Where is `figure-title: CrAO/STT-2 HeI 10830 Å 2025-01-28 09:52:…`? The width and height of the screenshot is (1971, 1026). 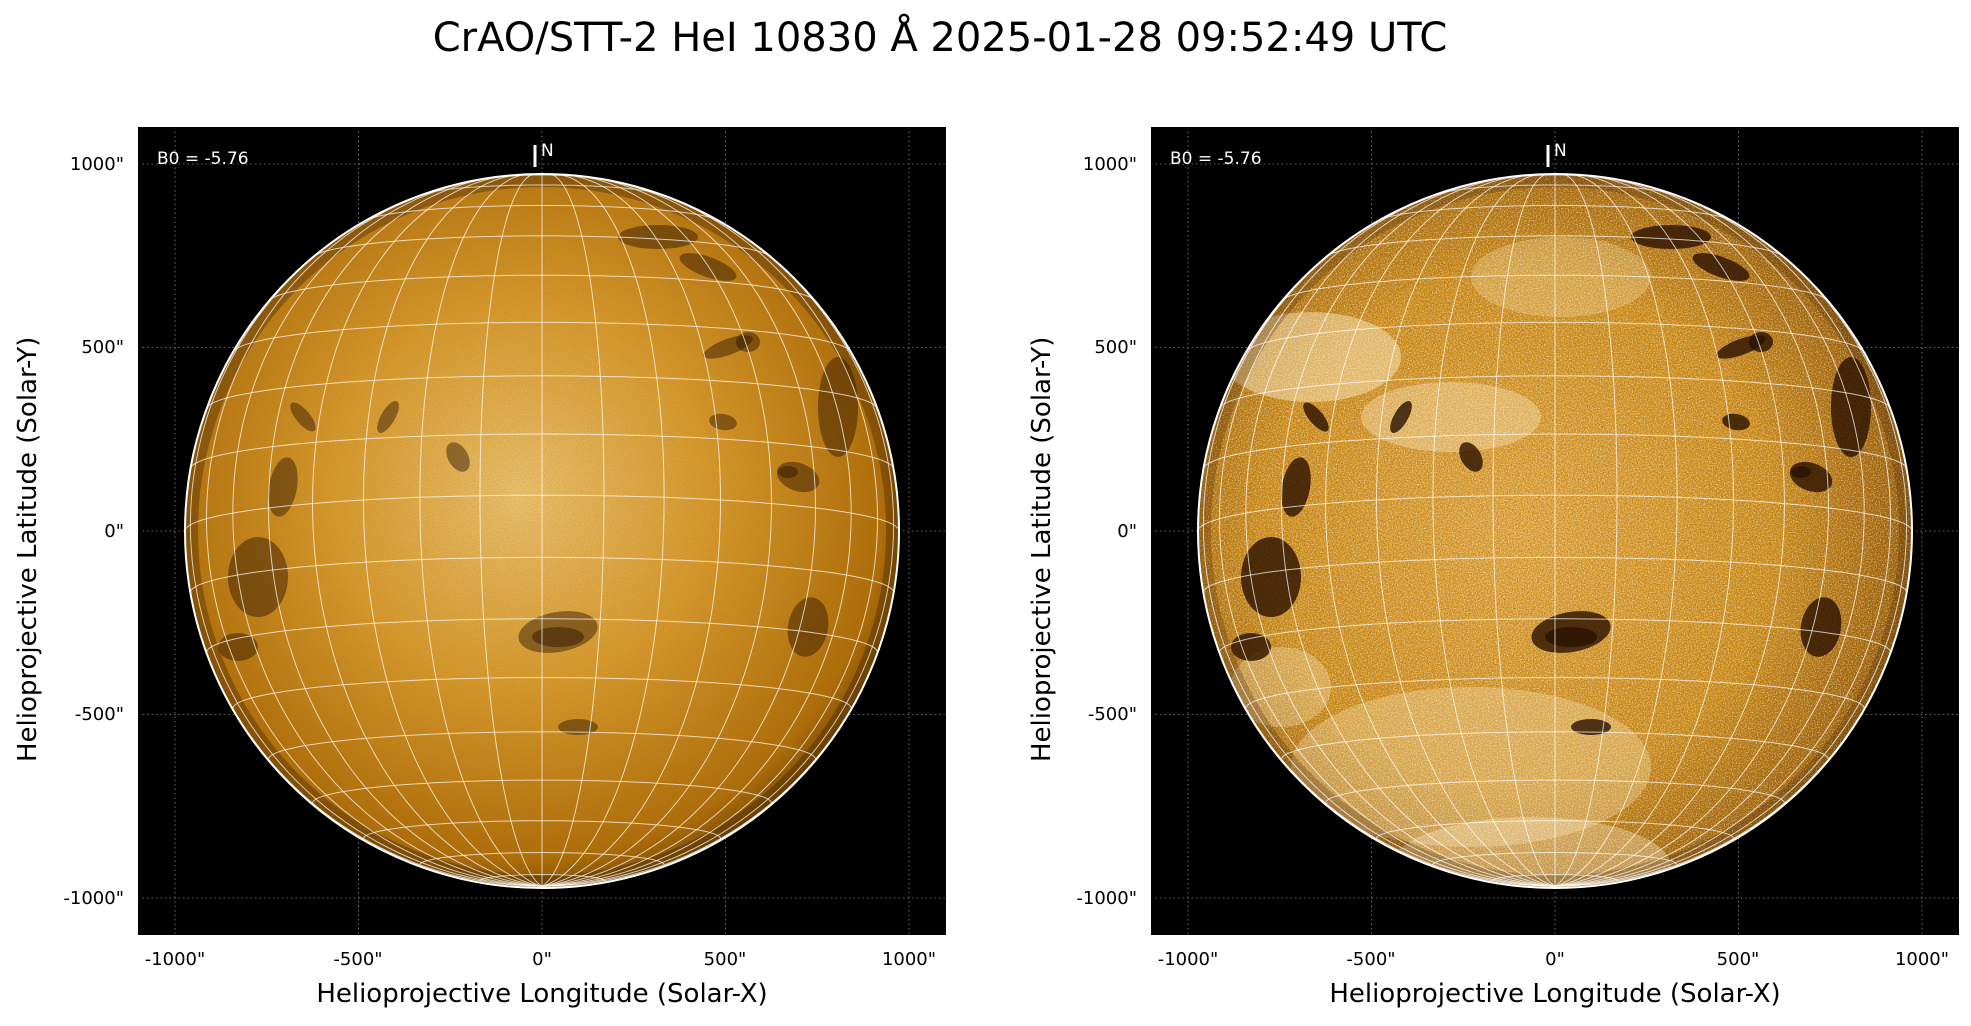
figure-title: CrAO/STT-2 HeI 10830 Å 2025-01-28 09:52:… is located at coordinates (940, 38).